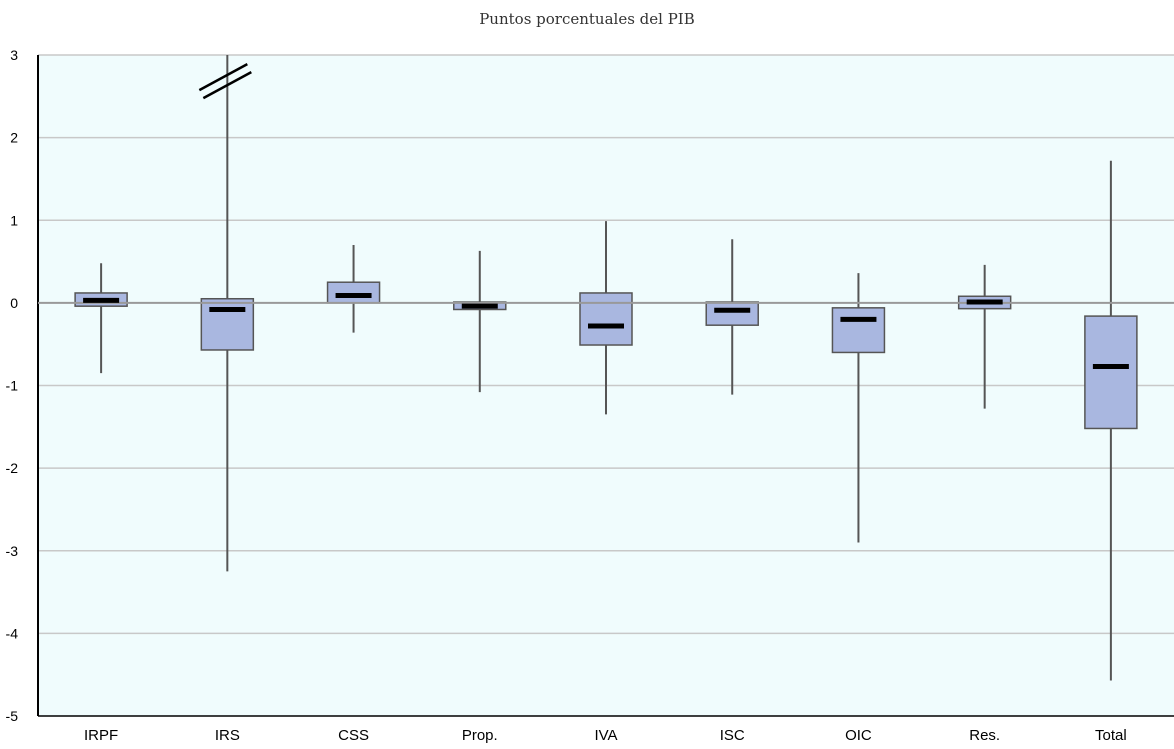 The width and height of the screenshot is (1174, 749). Describe the element at coordinates (353, 735) in the screenshot. I see `x-tick-label: CSS` at that location.